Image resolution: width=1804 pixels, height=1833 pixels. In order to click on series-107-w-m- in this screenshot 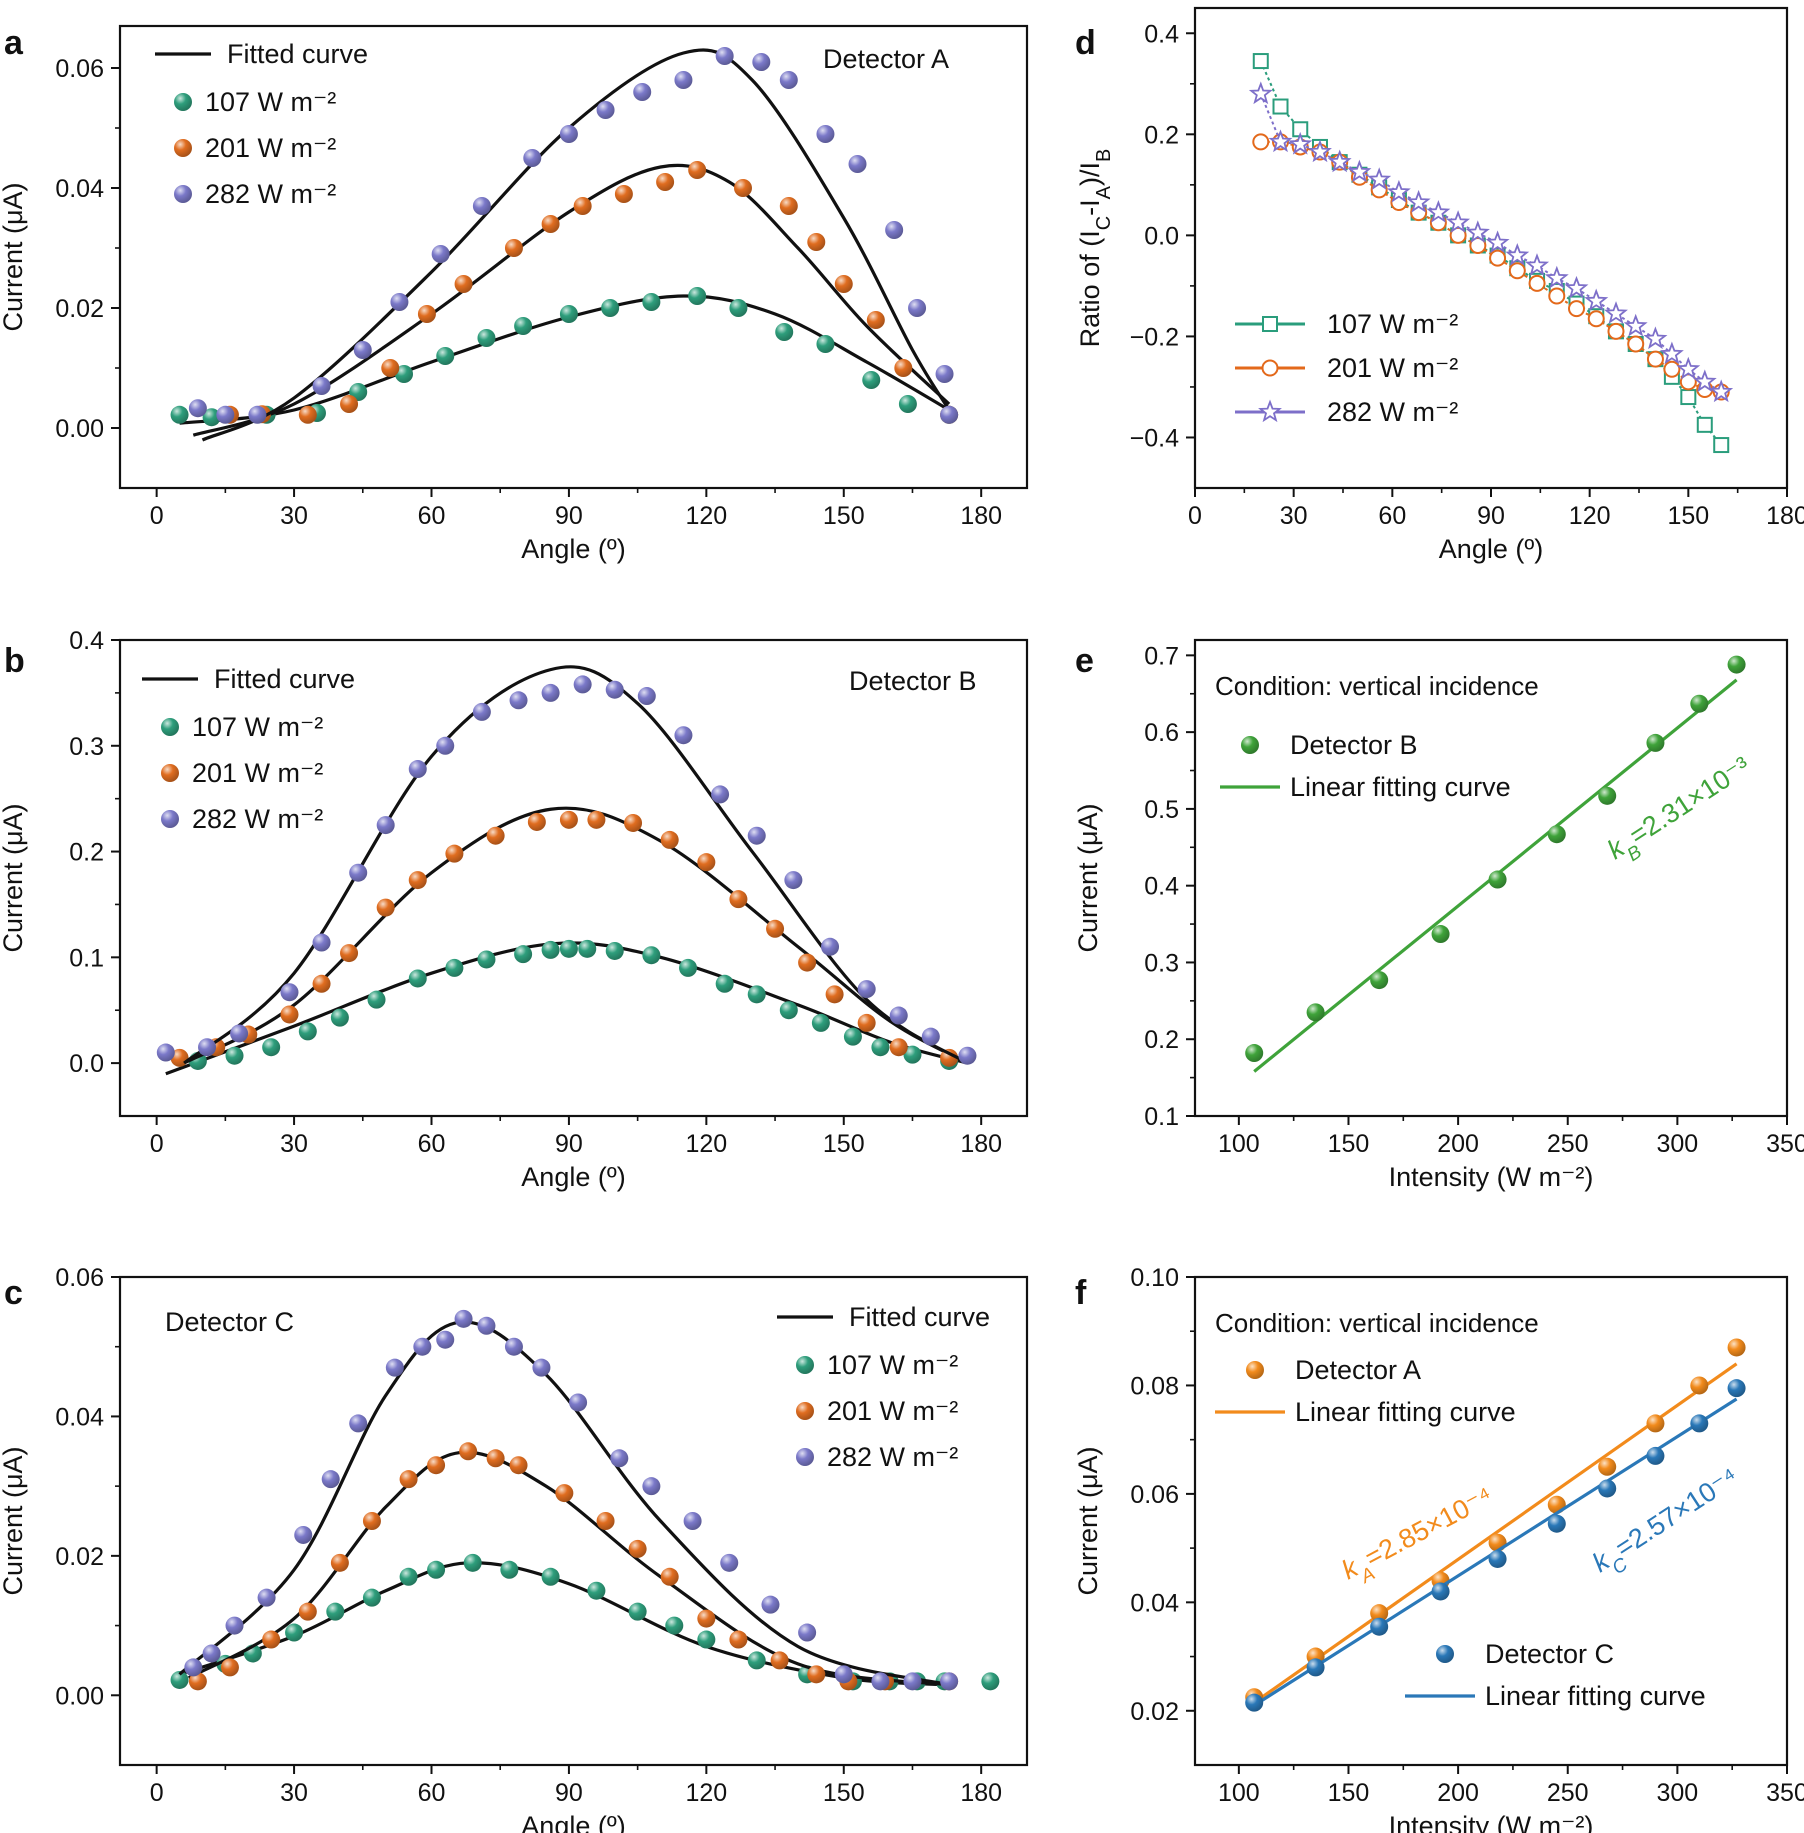, I will do `click(566, 1007)`.